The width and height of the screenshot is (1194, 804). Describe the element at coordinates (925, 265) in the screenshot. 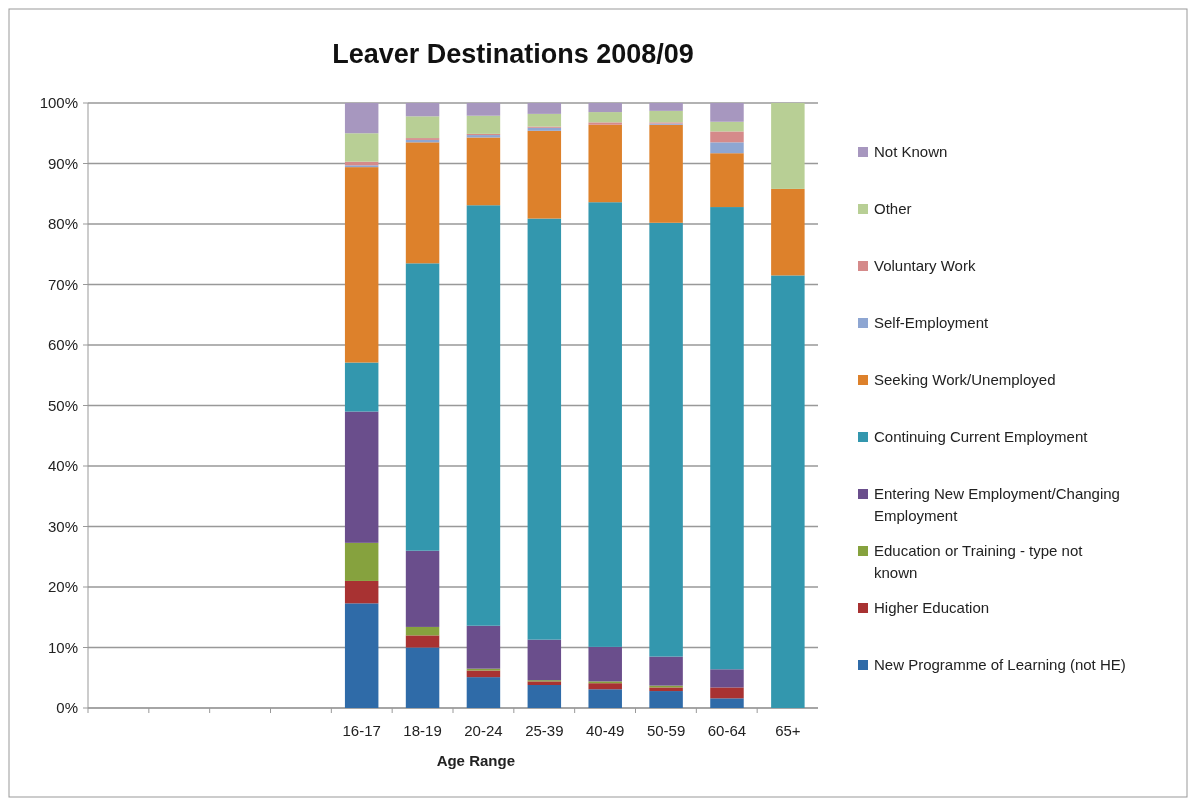

I see `legend-label: Voluntary Work` at that location.